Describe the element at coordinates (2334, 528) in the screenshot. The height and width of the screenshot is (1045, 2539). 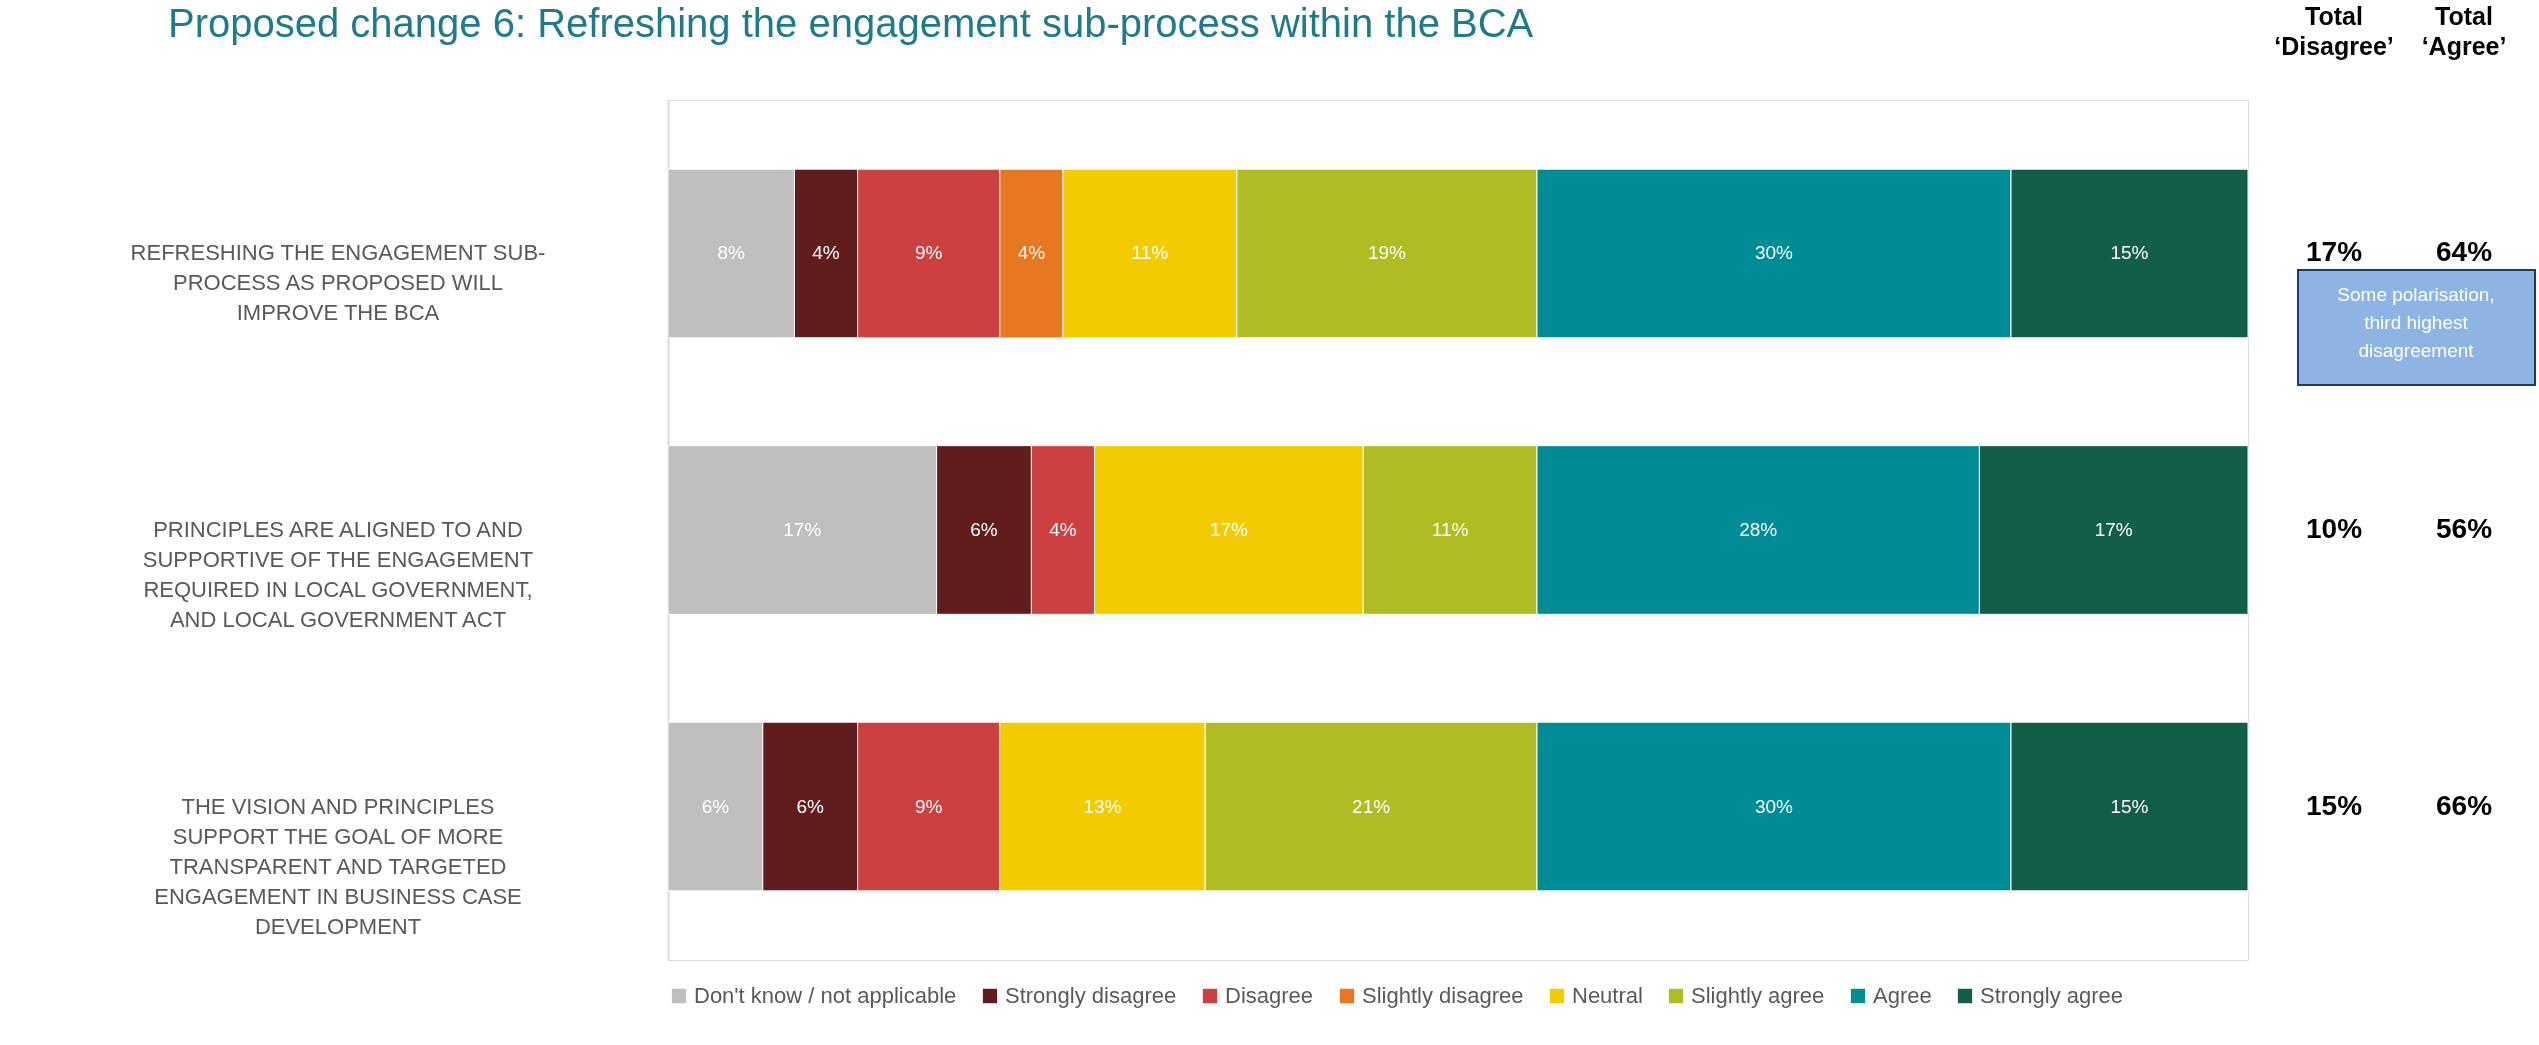
I see `text: 10%` at that location.